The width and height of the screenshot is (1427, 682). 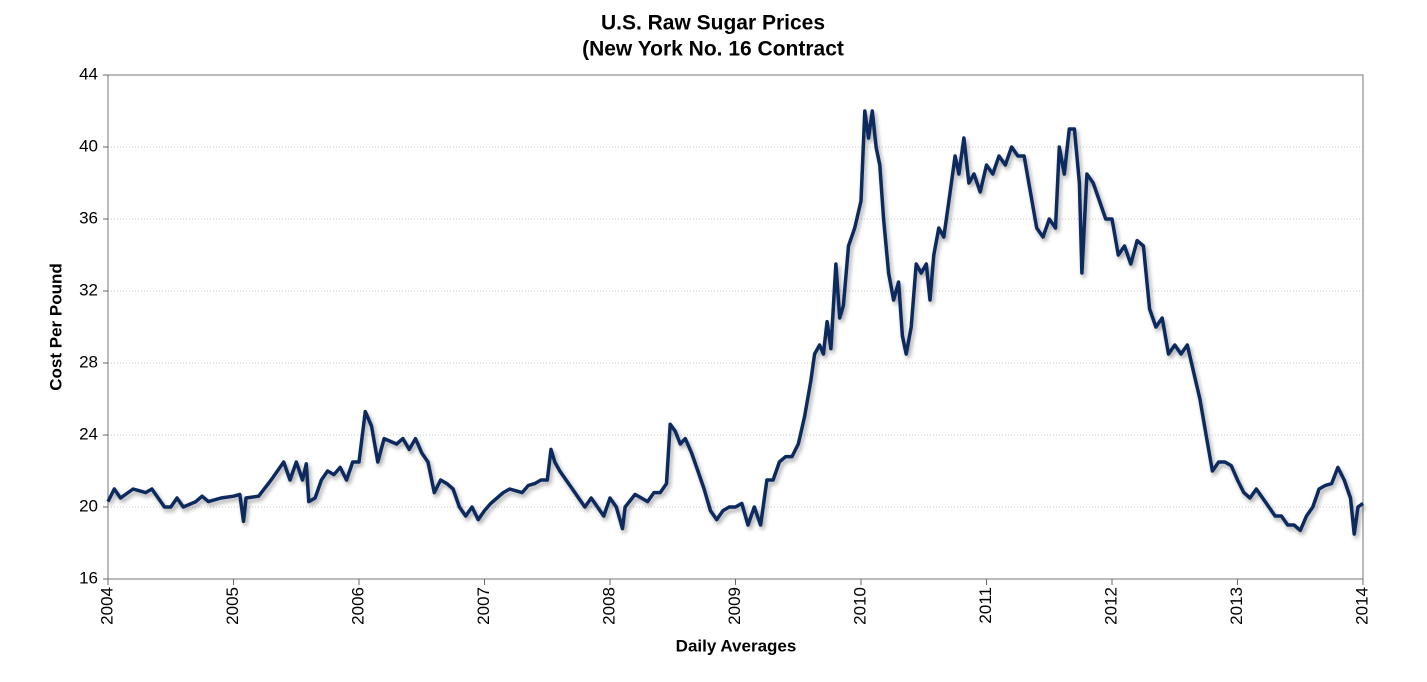 I want to click on chart-title: U.S. Raw Sugar Prices, so click(x=713, y=23).